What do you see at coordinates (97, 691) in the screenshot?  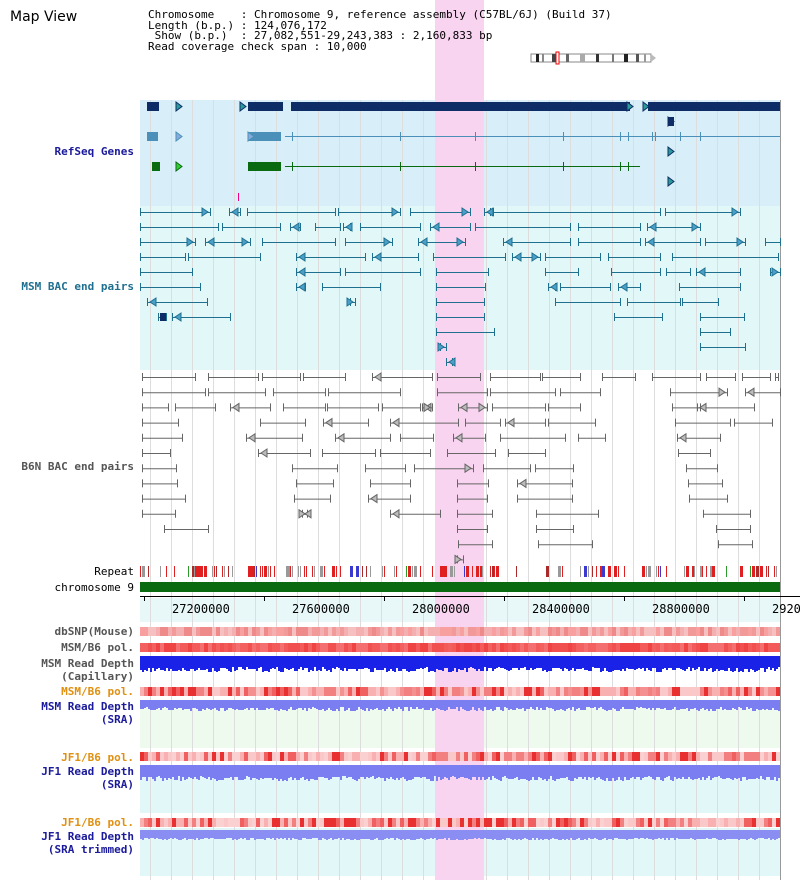 I see `msm-b6-pol-sra-label: MSM/B6 pol.` at bounding box center [97, 691].